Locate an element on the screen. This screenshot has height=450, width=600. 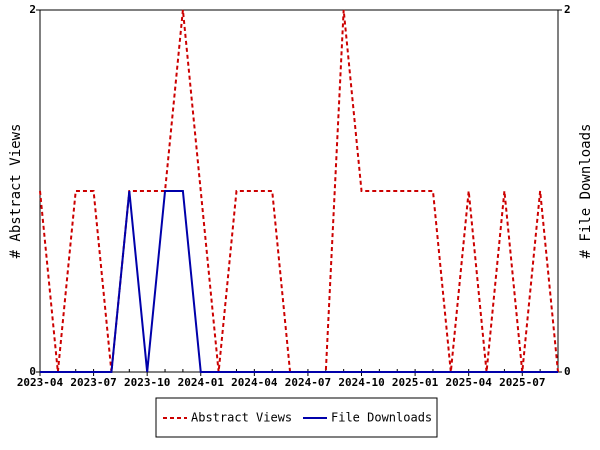
legend-label: Abstract Views is located at coordinates (241, 418).